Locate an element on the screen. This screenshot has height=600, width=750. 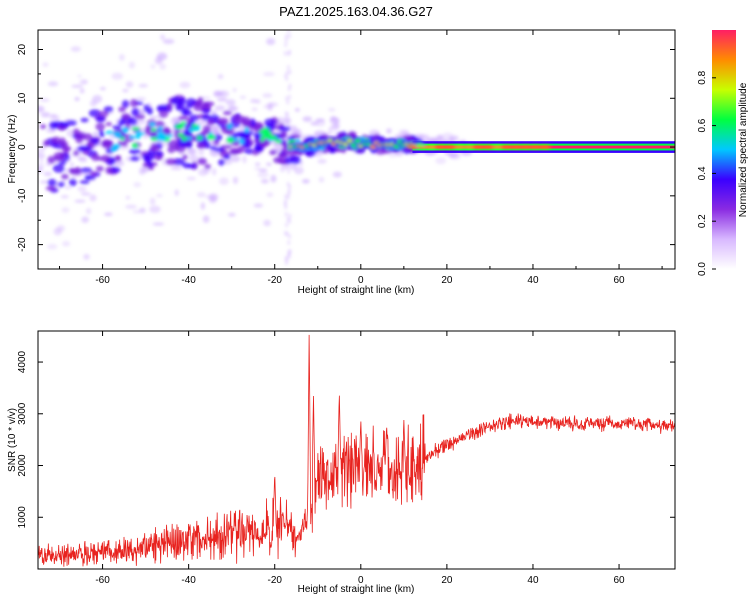
spectrogram-x-tick-label: 60 is located at coordinates (619, 280).